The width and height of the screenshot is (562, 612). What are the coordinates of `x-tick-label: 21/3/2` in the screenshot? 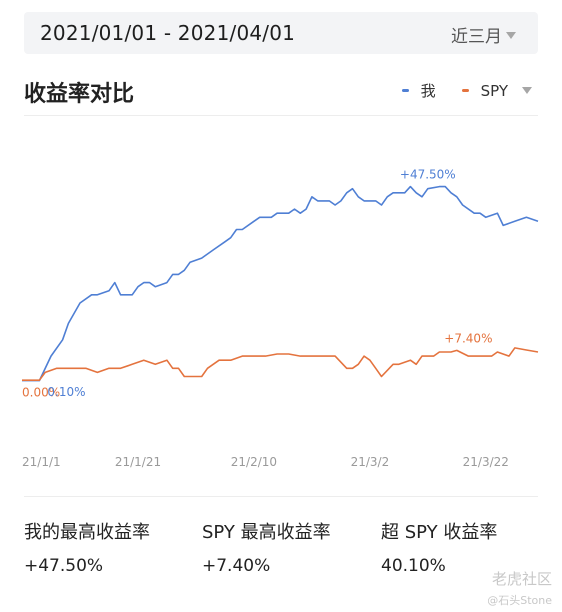 It's located at (370, 462).